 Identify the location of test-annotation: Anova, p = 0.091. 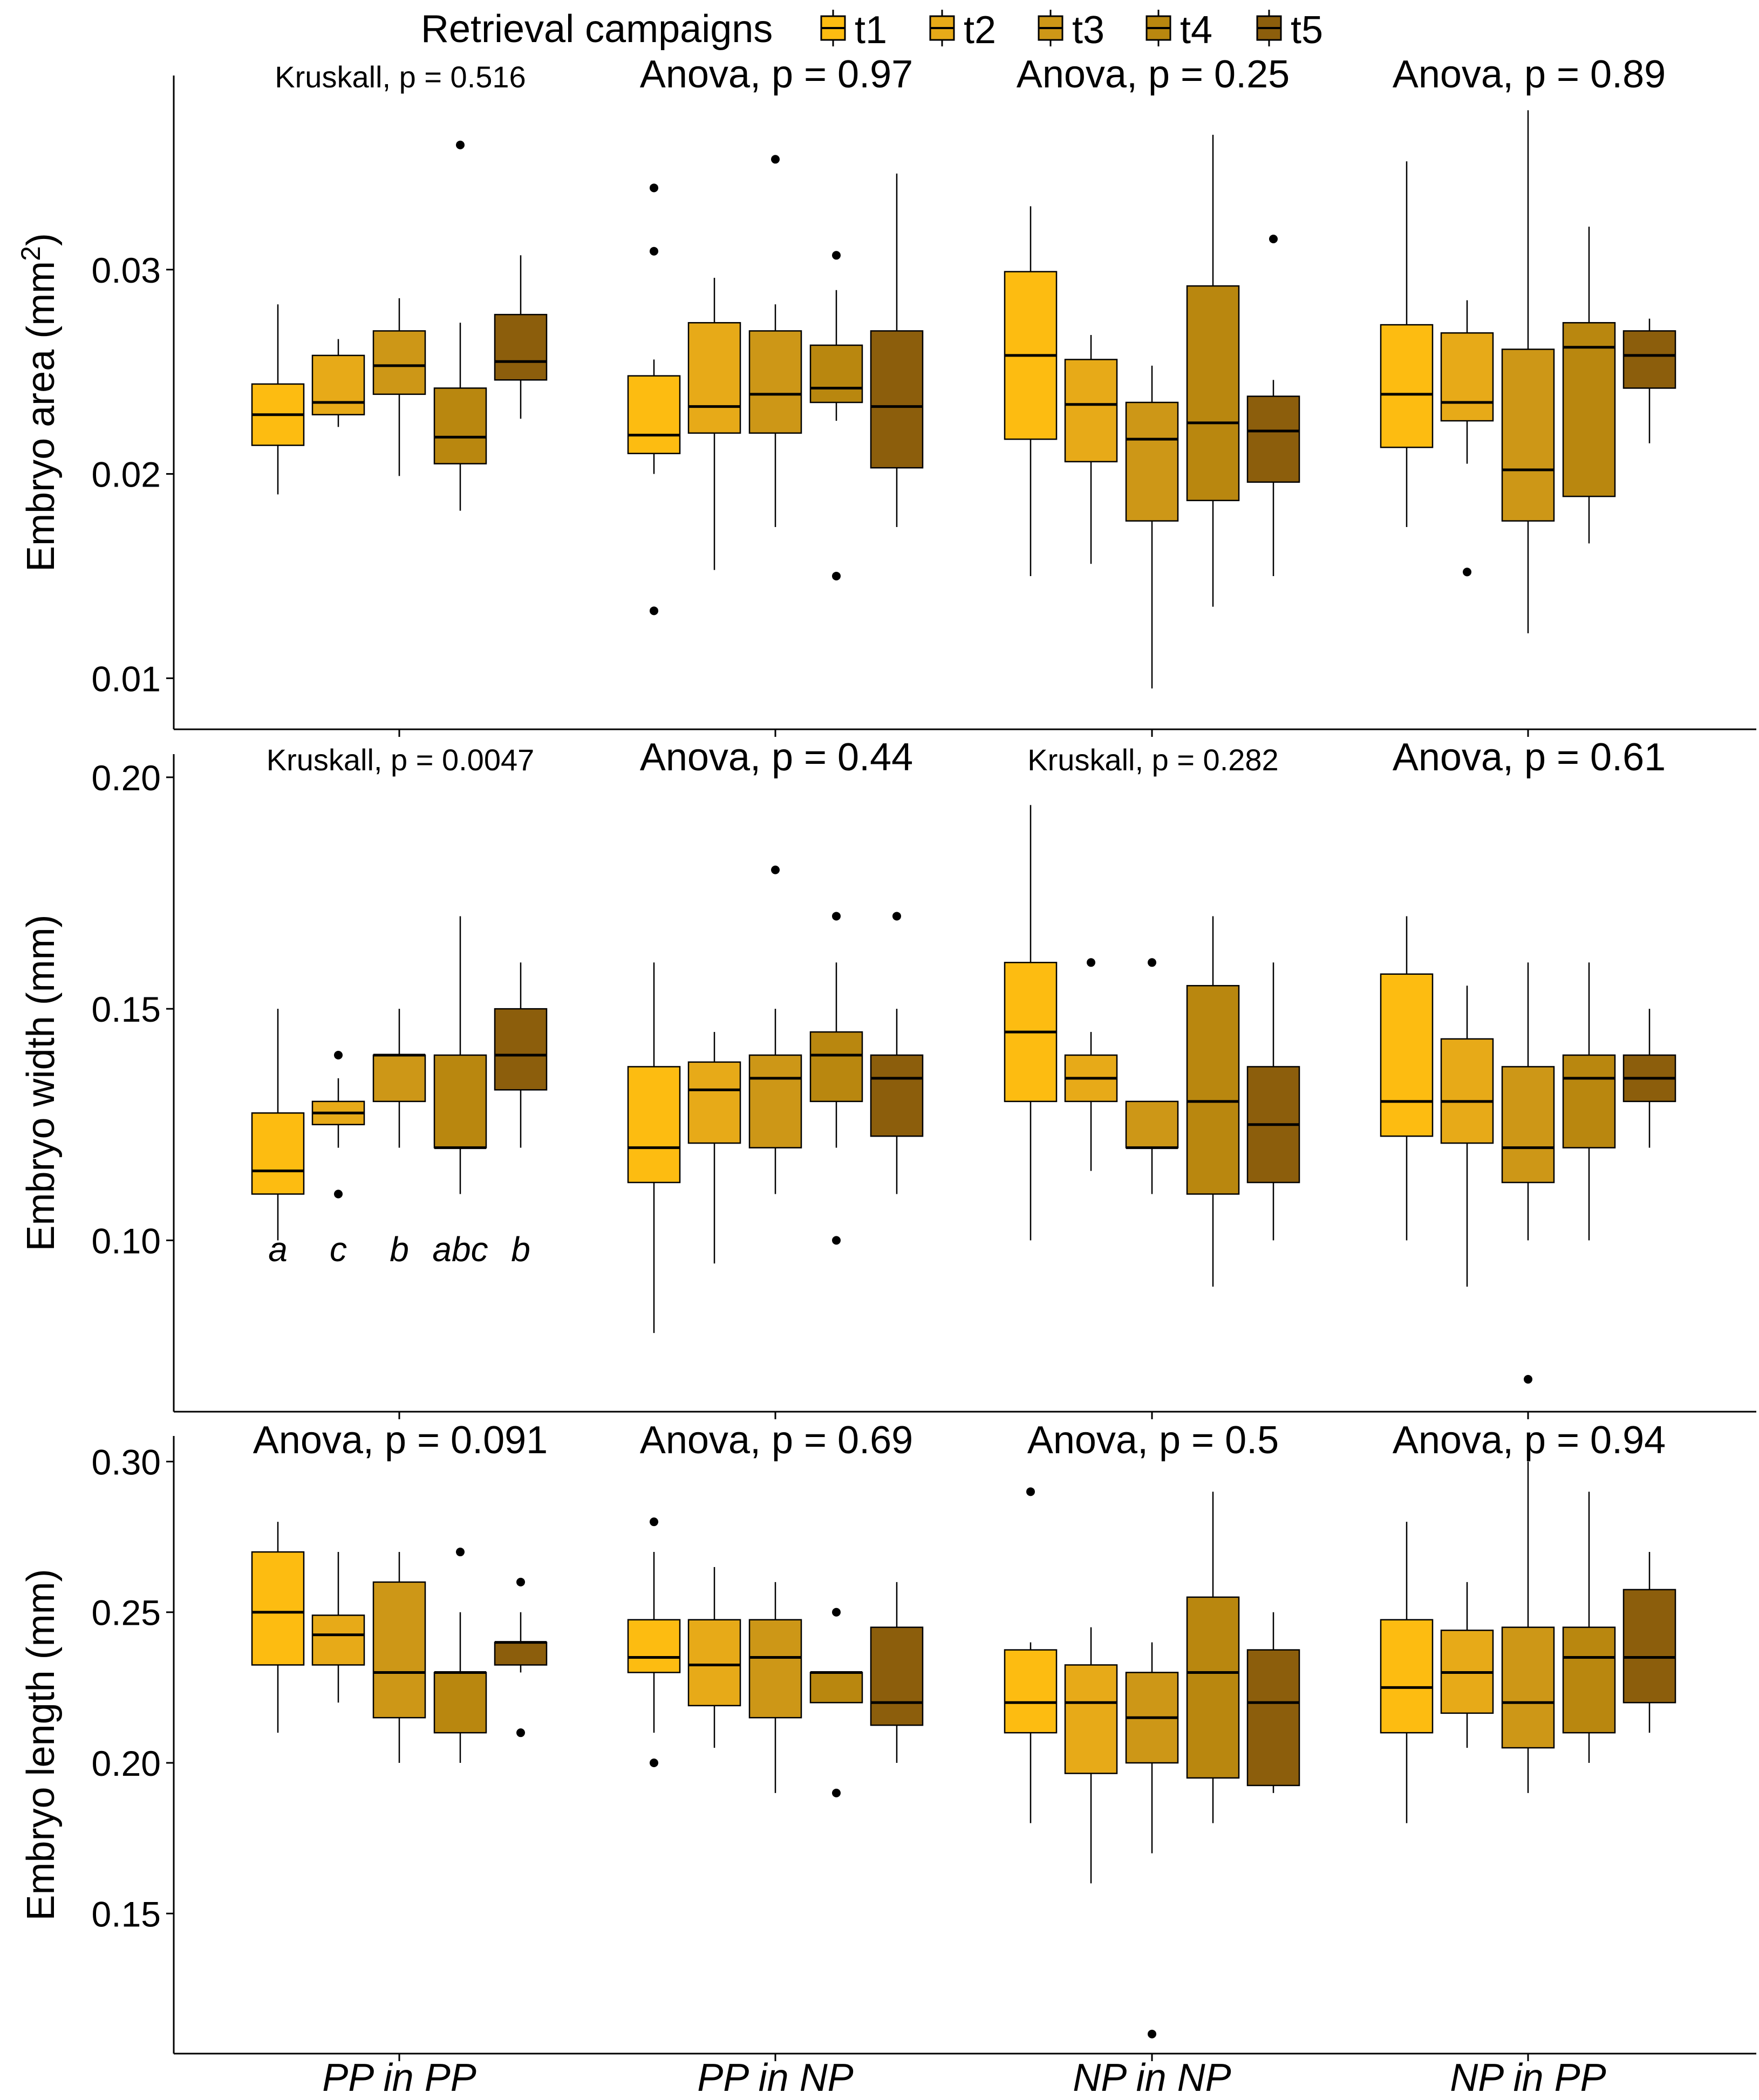
(400, 1441).